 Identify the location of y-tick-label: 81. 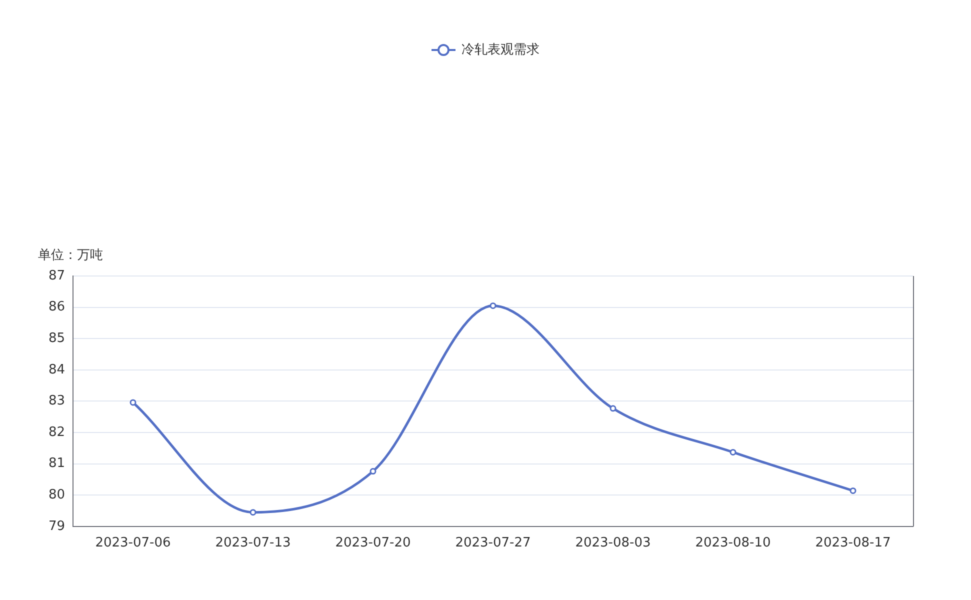
(56, 464).